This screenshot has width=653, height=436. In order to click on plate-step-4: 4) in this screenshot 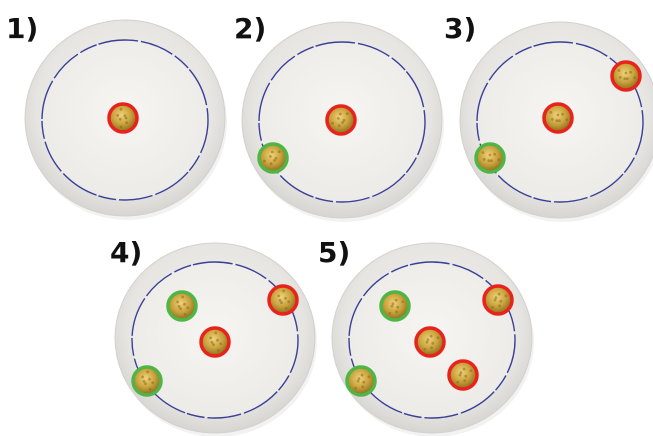, I will do `click(213, 336)`.